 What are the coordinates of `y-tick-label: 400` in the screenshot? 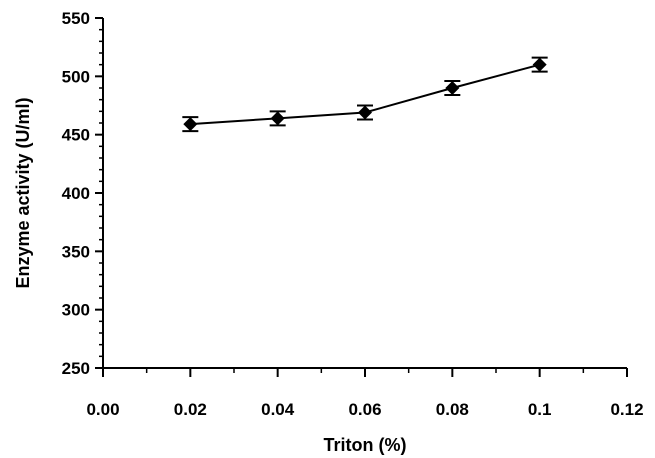 It's located at (76, 193).